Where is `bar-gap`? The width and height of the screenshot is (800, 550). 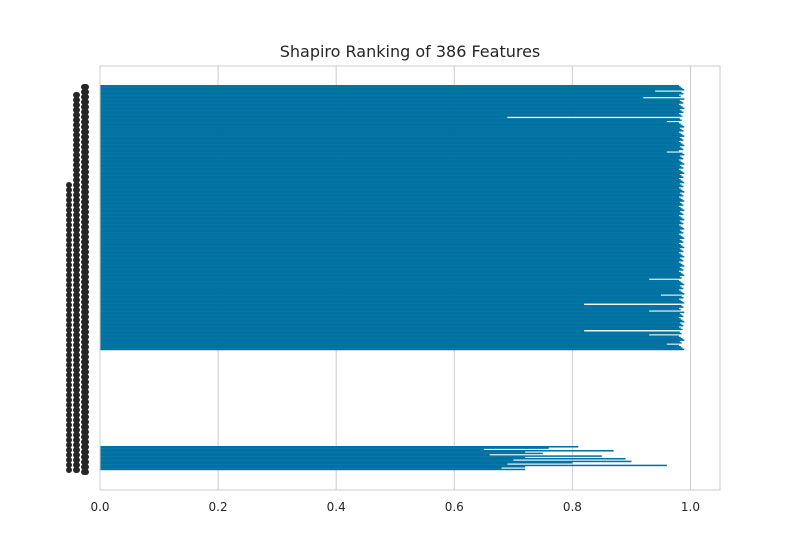
bar-gap is located at coordinates (634, 331).